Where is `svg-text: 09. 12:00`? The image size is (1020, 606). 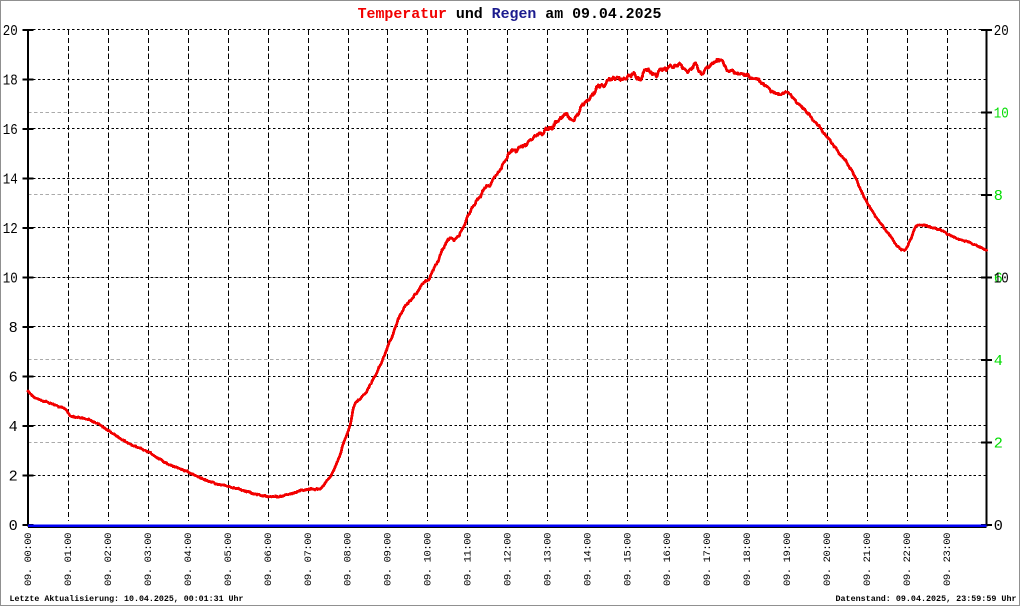
svg-text: 09. 12:00 is located at coordinates (508, 560).